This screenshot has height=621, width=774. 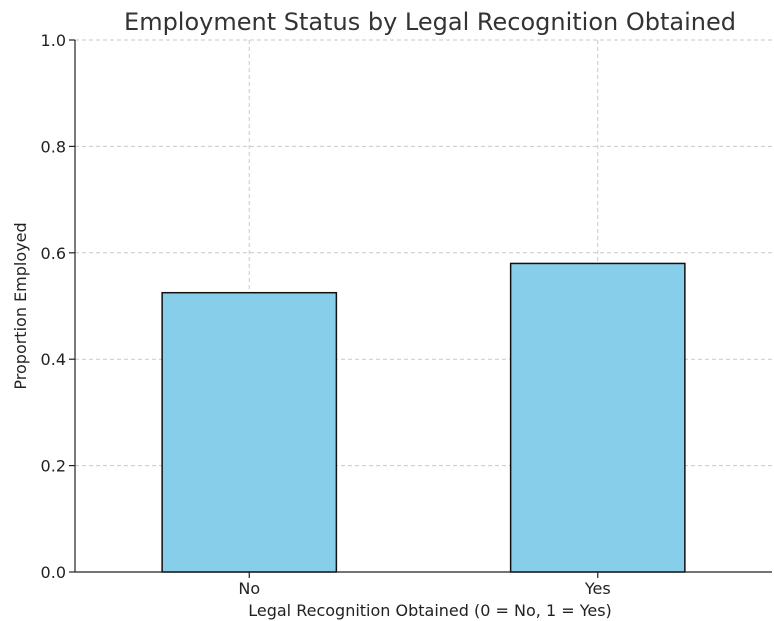 What do you see at coordinates (53, 359) in the screenshot?
I see `y-tick-label: 0.4` at bounding box center [53, 359].